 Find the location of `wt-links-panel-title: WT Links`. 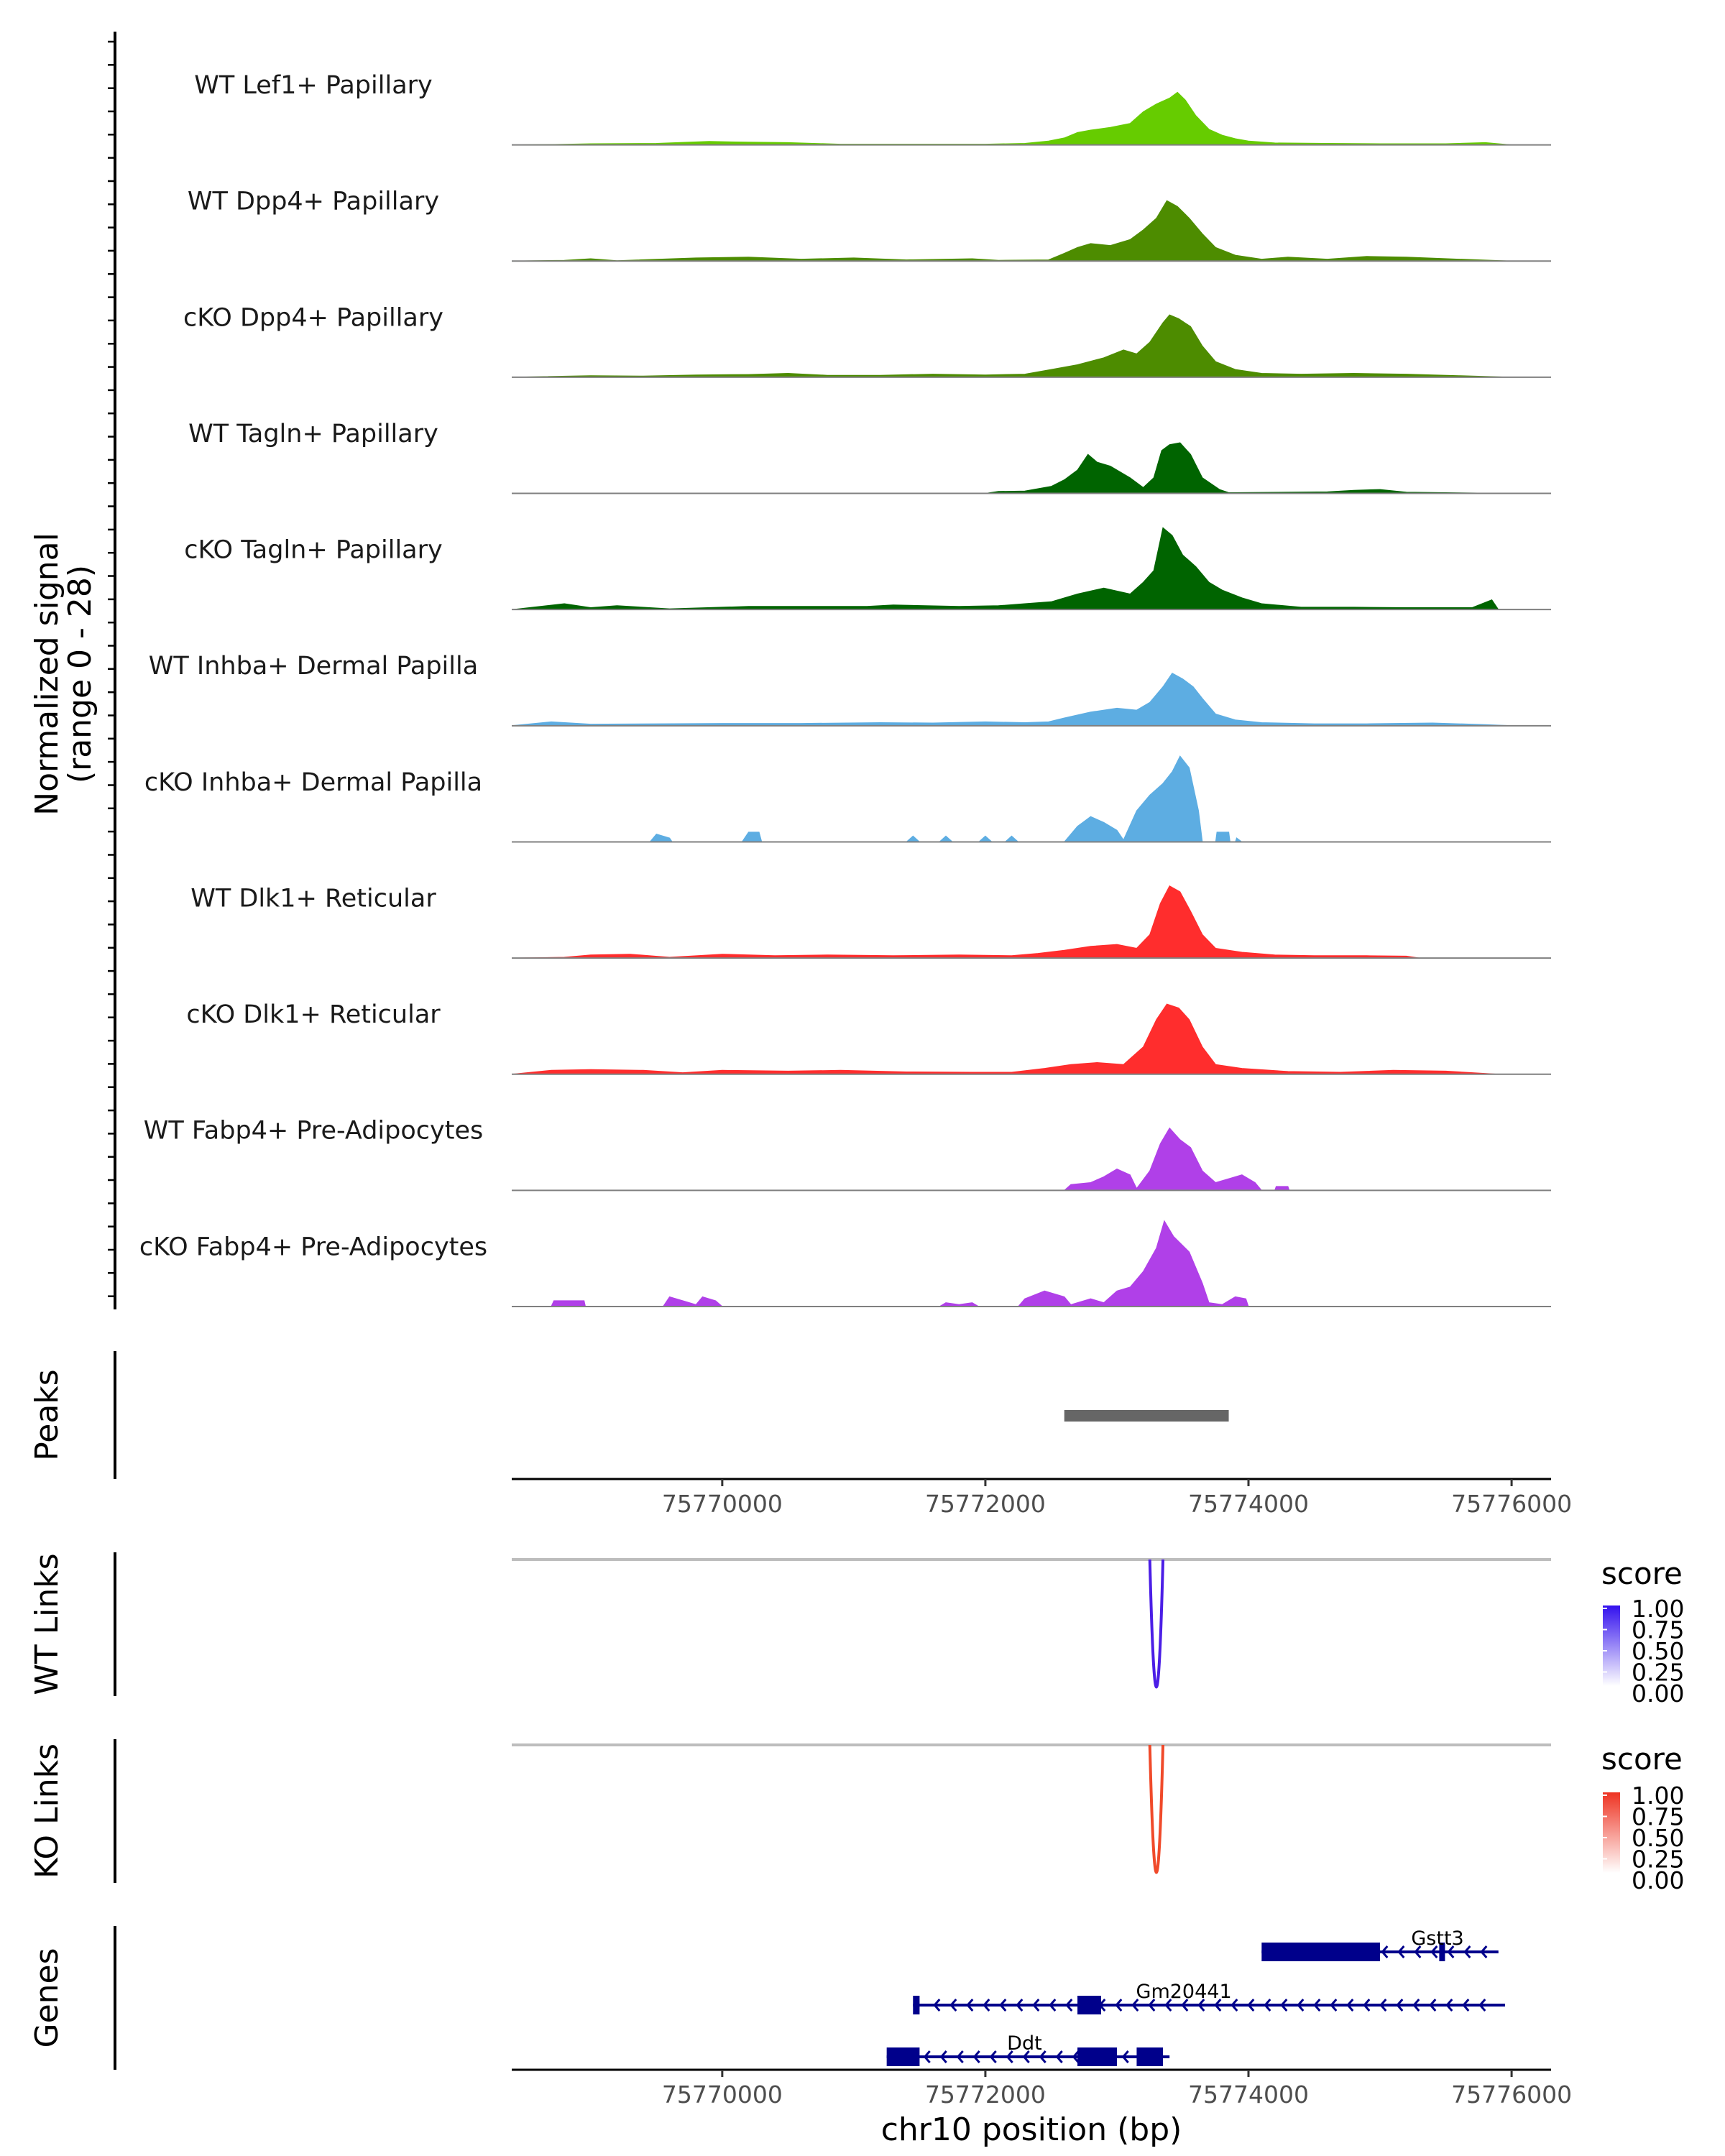

wt-links-panel-title: WT Links is located at coordinates (47, 1624).